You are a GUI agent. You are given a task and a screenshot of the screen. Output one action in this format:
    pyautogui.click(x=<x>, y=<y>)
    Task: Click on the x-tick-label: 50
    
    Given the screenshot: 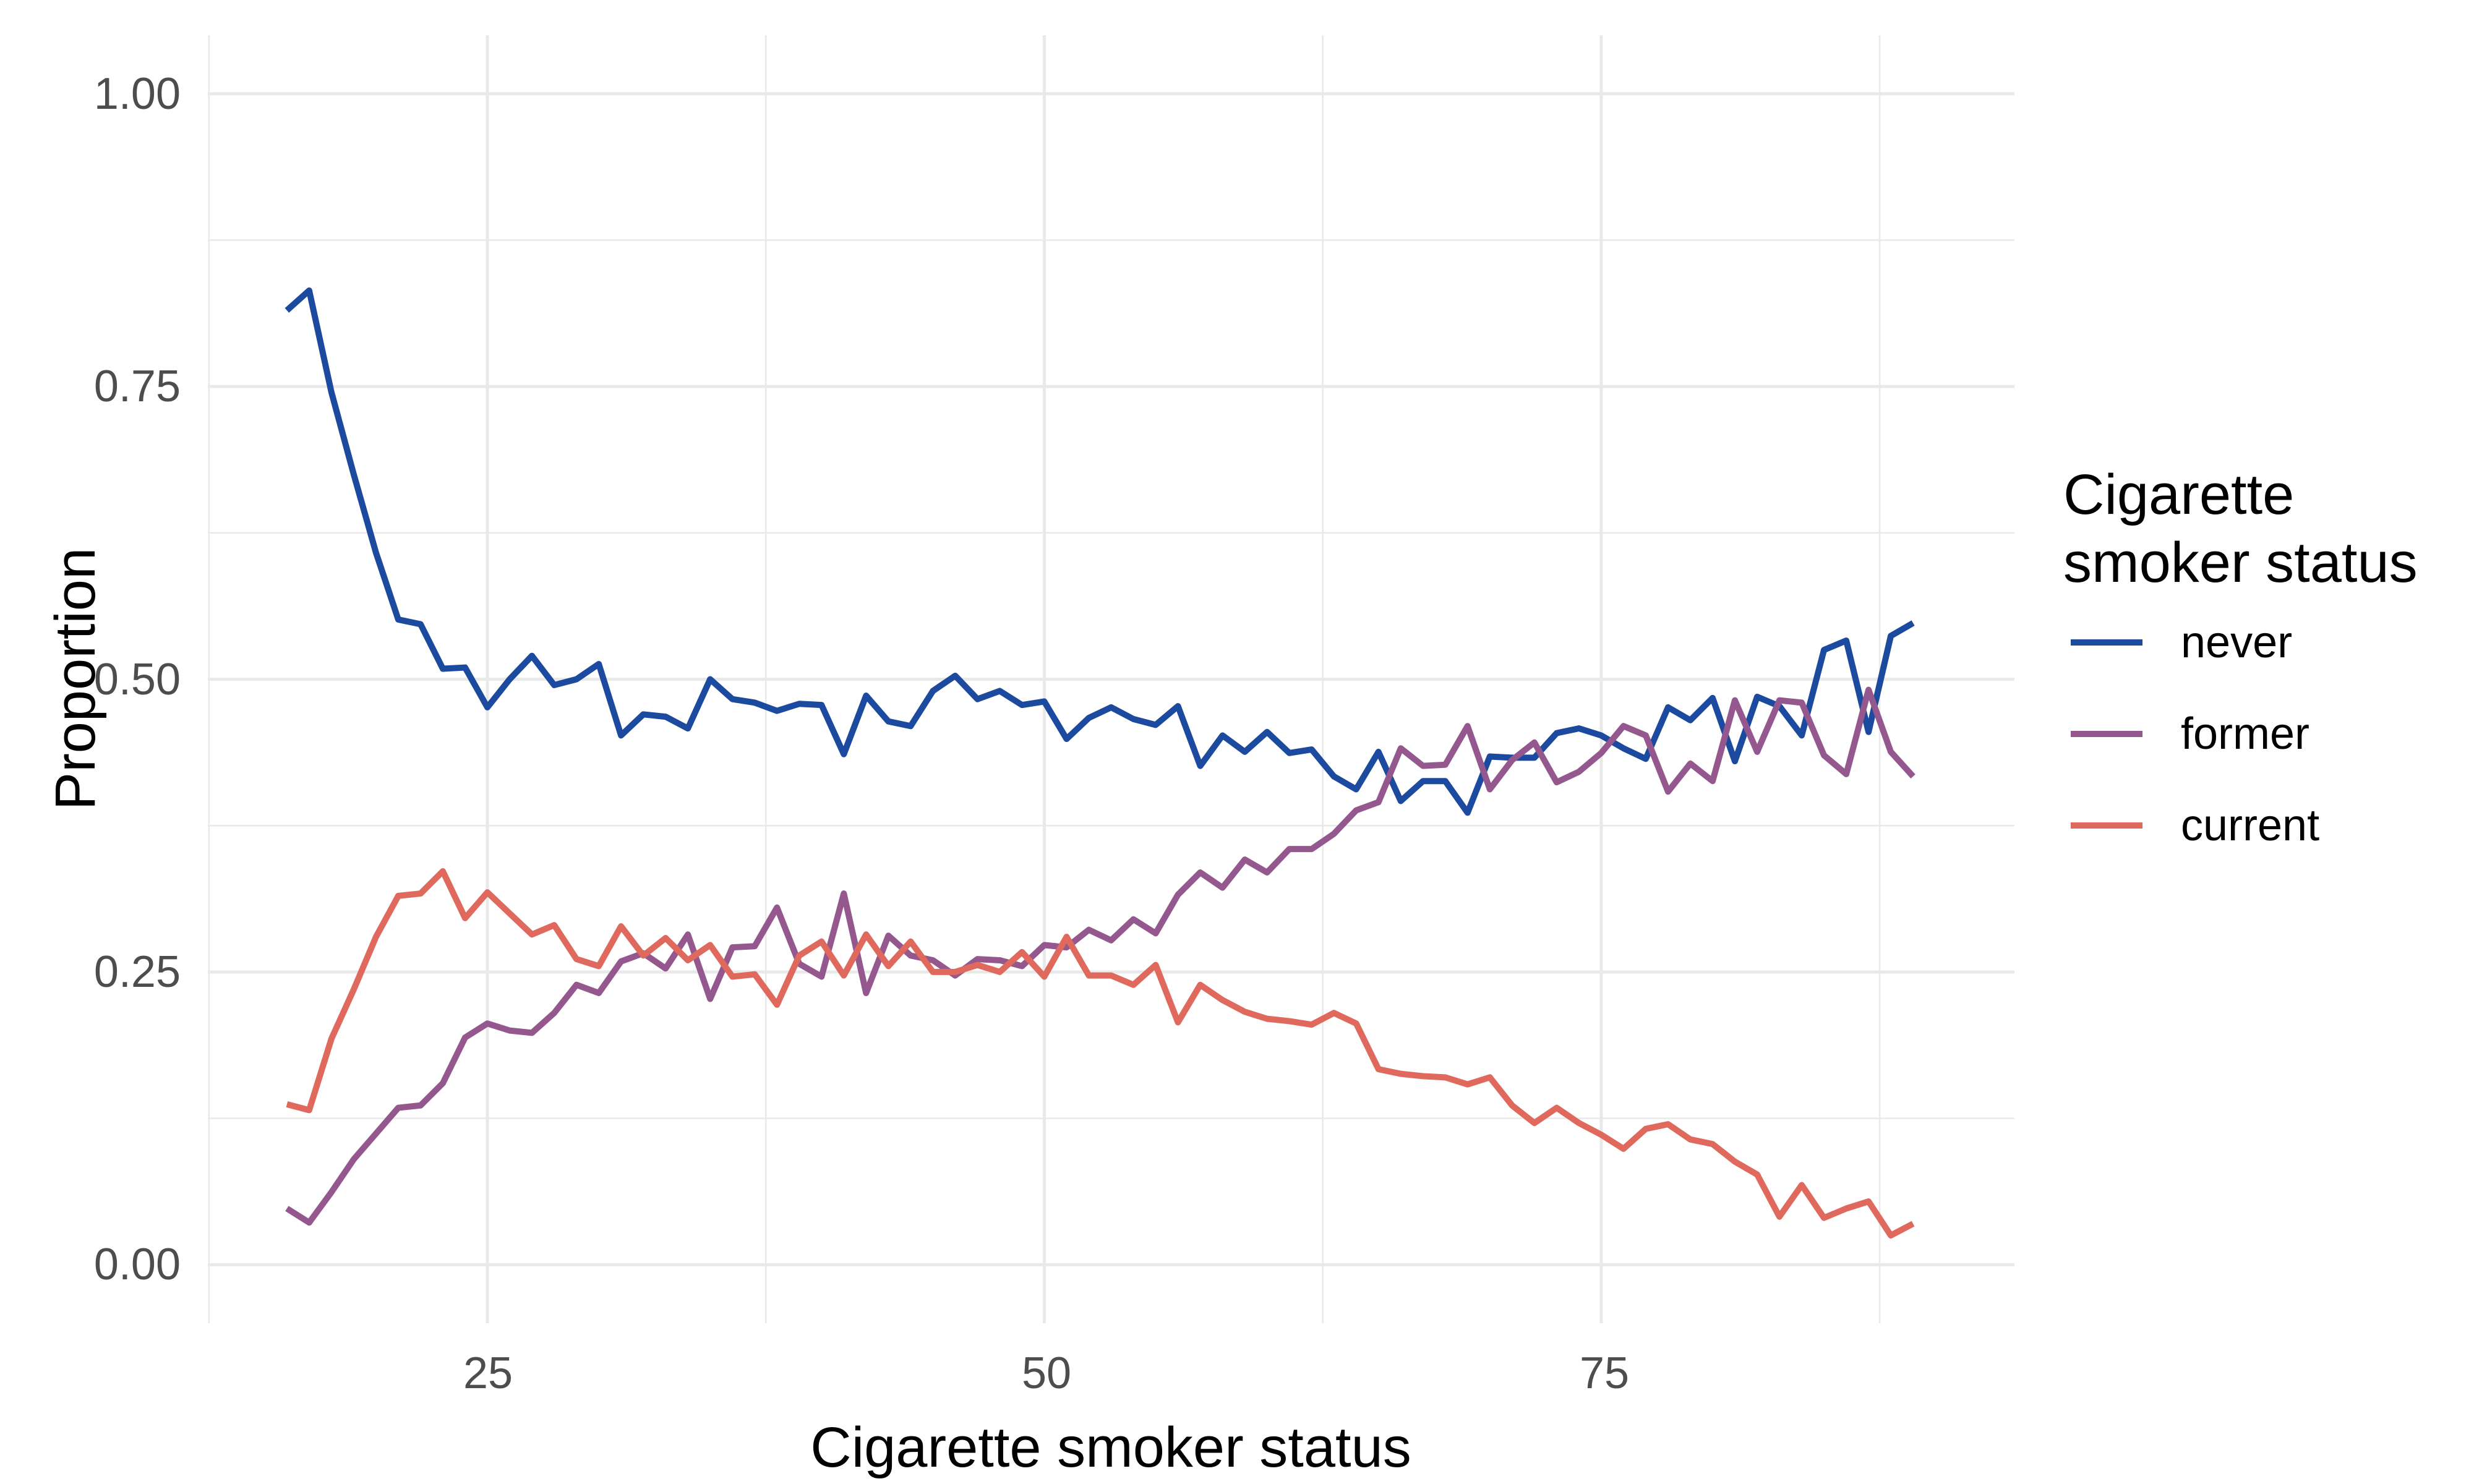 What is the action you would take?
    pyautogui.click(x=1046, y=1373)
    